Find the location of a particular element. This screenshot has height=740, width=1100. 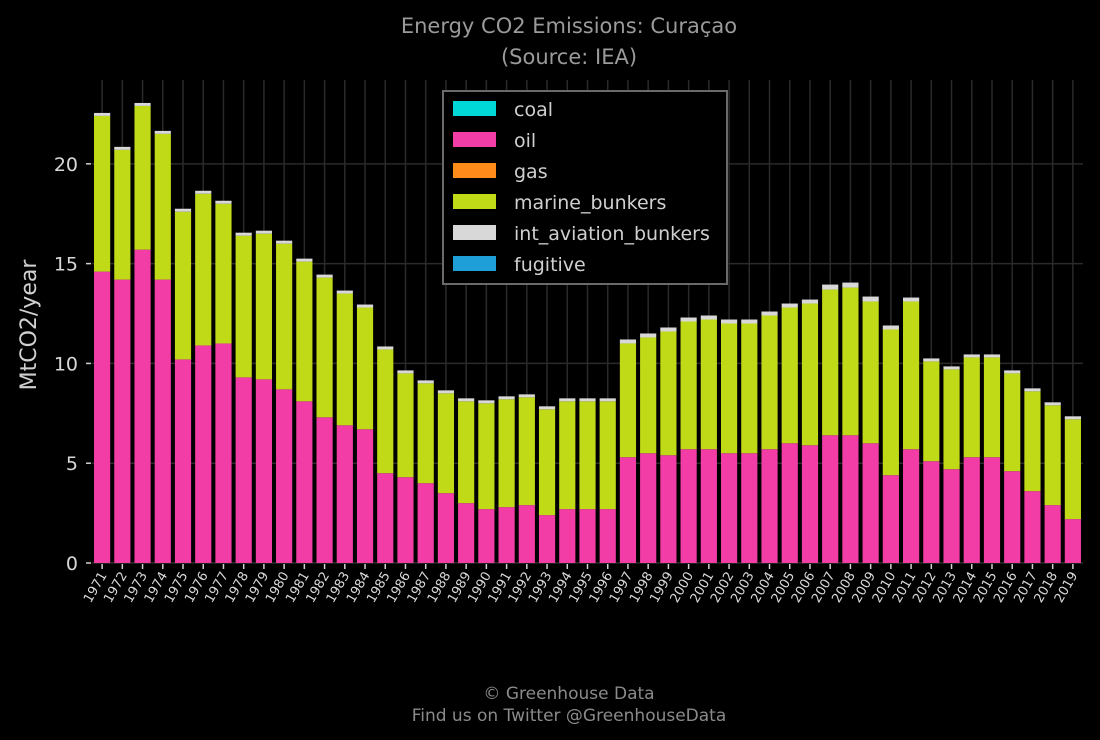

bar-oil-1991 is located at coordinates (506, 535).